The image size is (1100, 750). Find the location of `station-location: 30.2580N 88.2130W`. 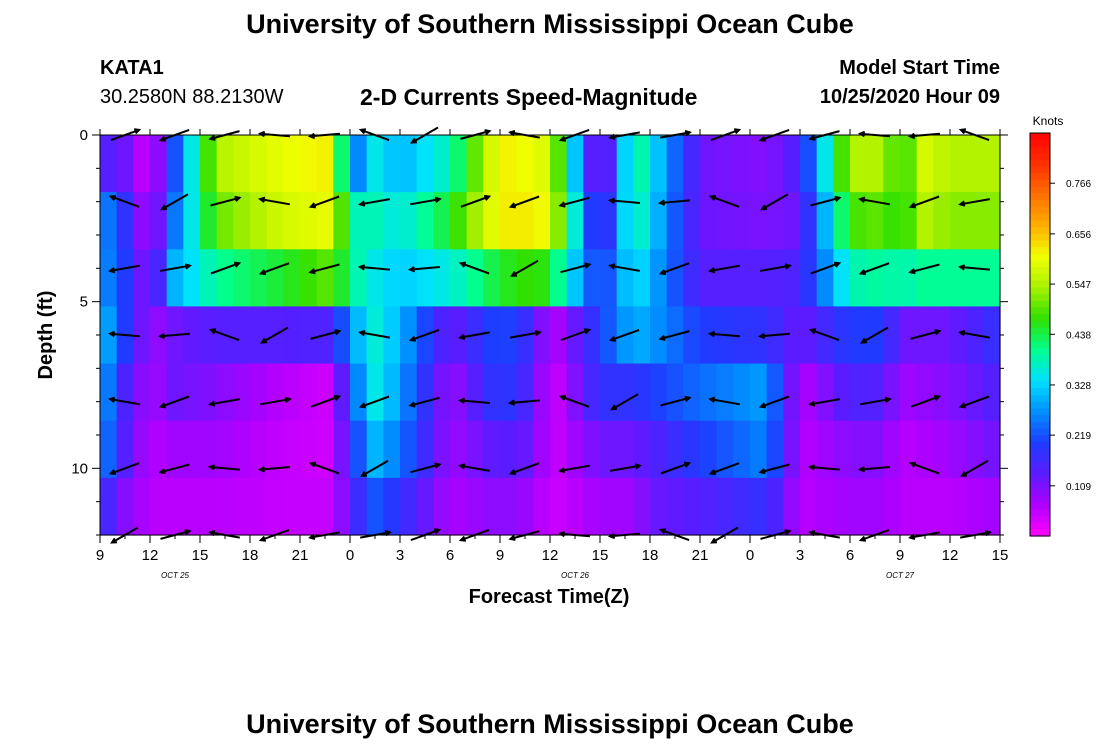

station-location: 30.2580N 88.2130W is located at coordinates (192, 97).